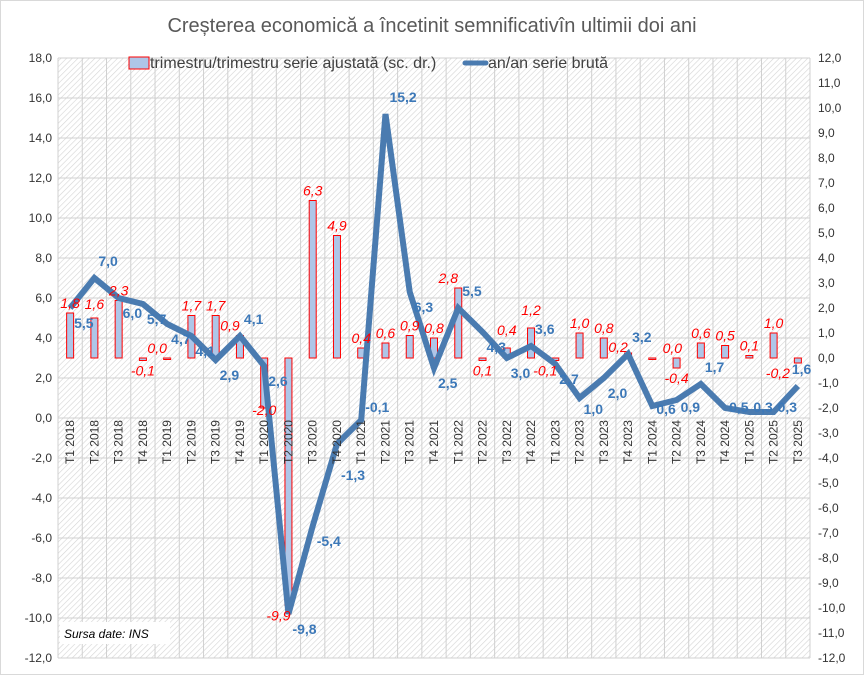 Image resolution: width=864 pixels, height=675 pixels. What do you see at coordinates (216, 442) in the screenshot?
I see `x-tick-label: T3 2019` at bounding box center [216, 442].